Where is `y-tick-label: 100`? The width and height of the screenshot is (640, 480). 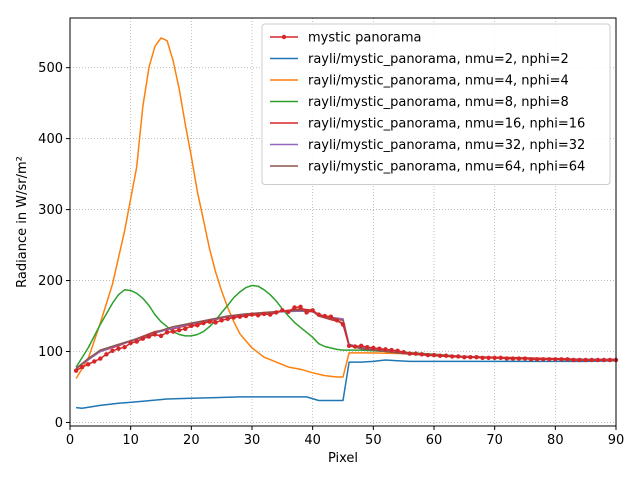 y-tick-label: 100 is located at coordinates (50, 352).